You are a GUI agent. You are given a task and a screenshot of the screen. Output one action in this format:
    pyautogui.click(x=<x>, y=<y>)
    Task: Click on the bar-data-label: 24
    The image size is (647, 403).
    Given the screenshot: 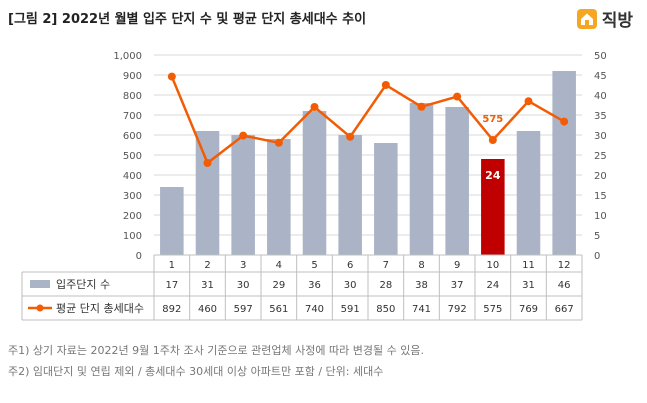 What is the action you would take?
    pyautogui.click(x=493, y=175)
    